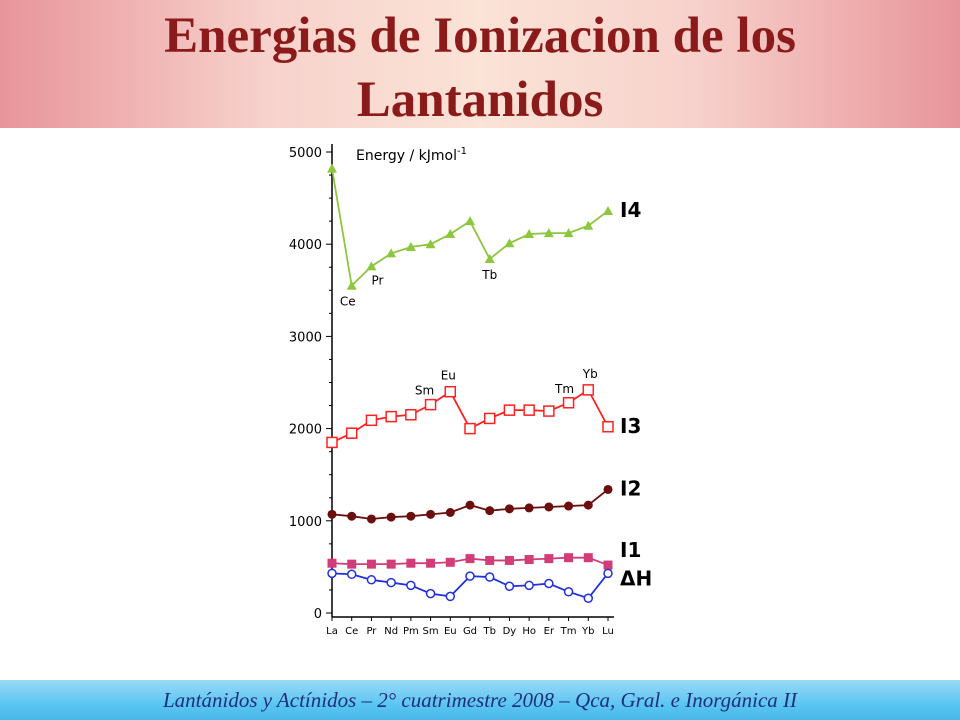 This screenshot has width=960, height=720. I want to click on x-tick-label: Pr, so click(371, 631).